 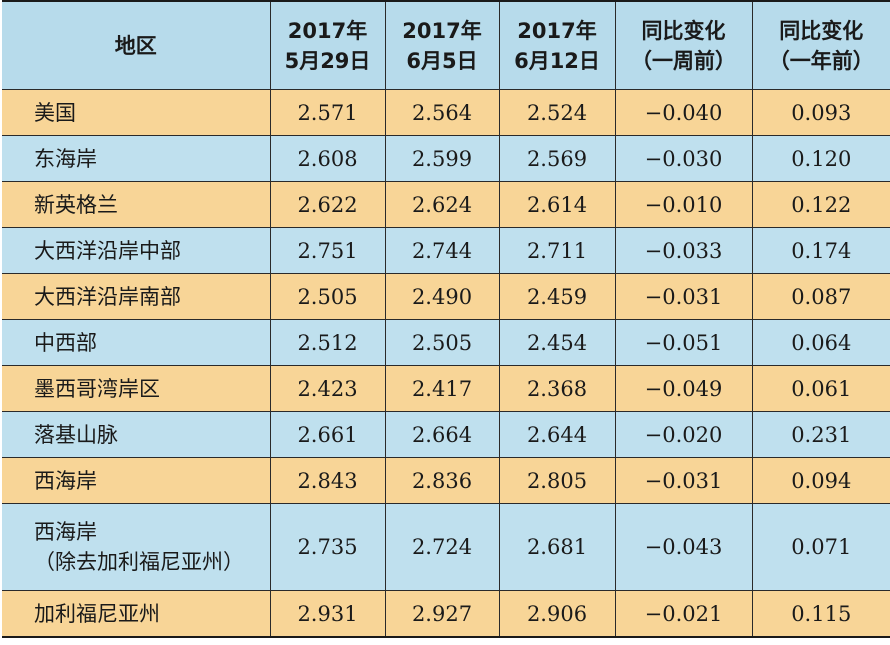 I want to click on value-cell: 2.681, so click(x=557, y=547).